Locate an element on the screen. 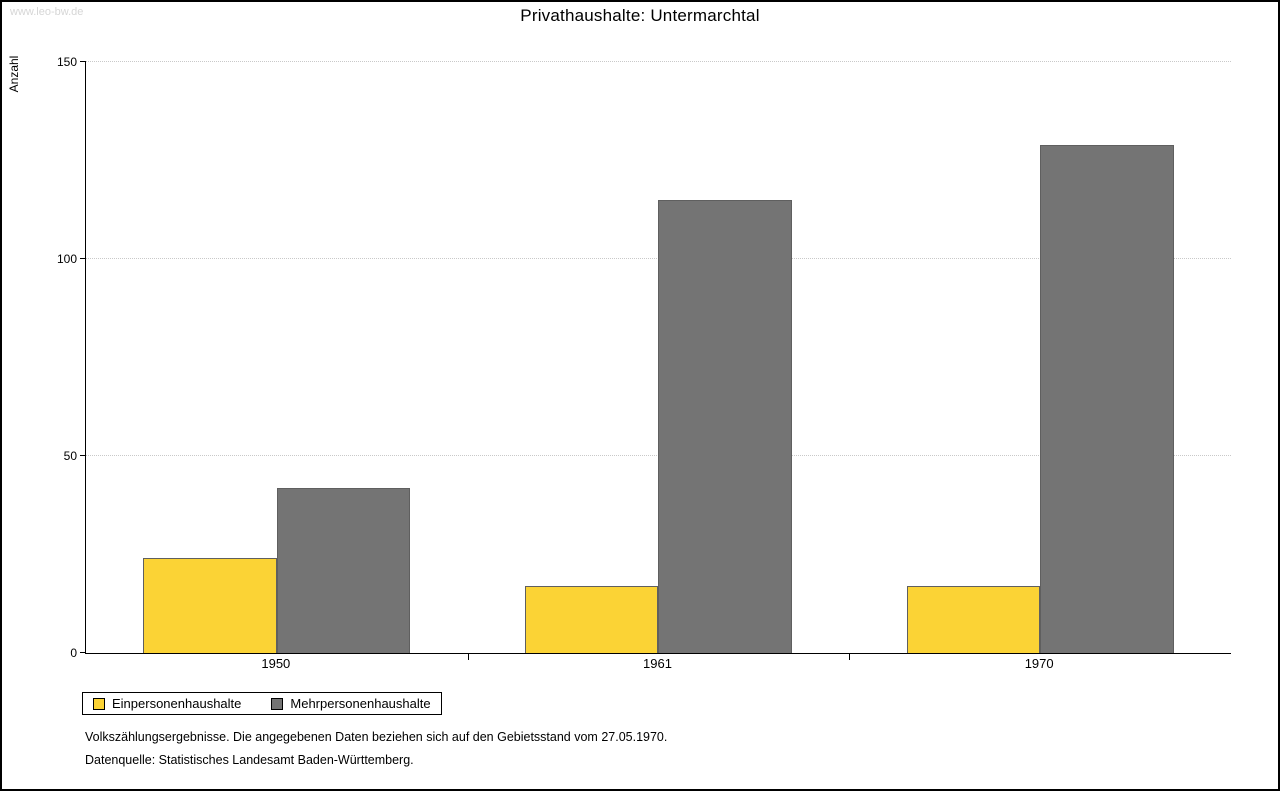 The height and width of the screenshot is (791, 1280). x-axis-labels: 1950 1961 1970 is located at coordinates (657, 666).